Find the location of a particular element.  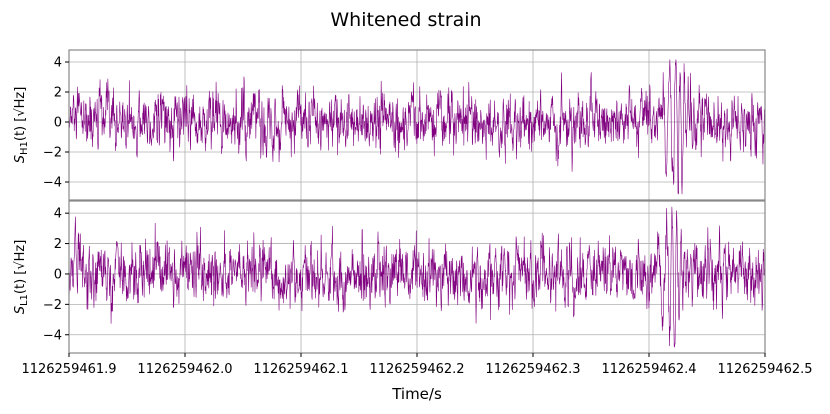

h1-y-axis-label: SH1(t) [√Hz] is located at coordinates (21, 125).